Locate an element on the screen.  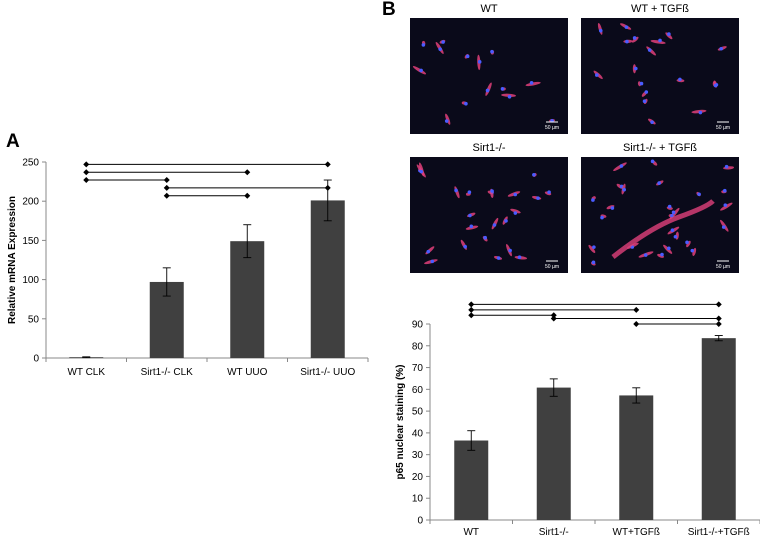
cell-cluster is located at coordinates (663, 229).